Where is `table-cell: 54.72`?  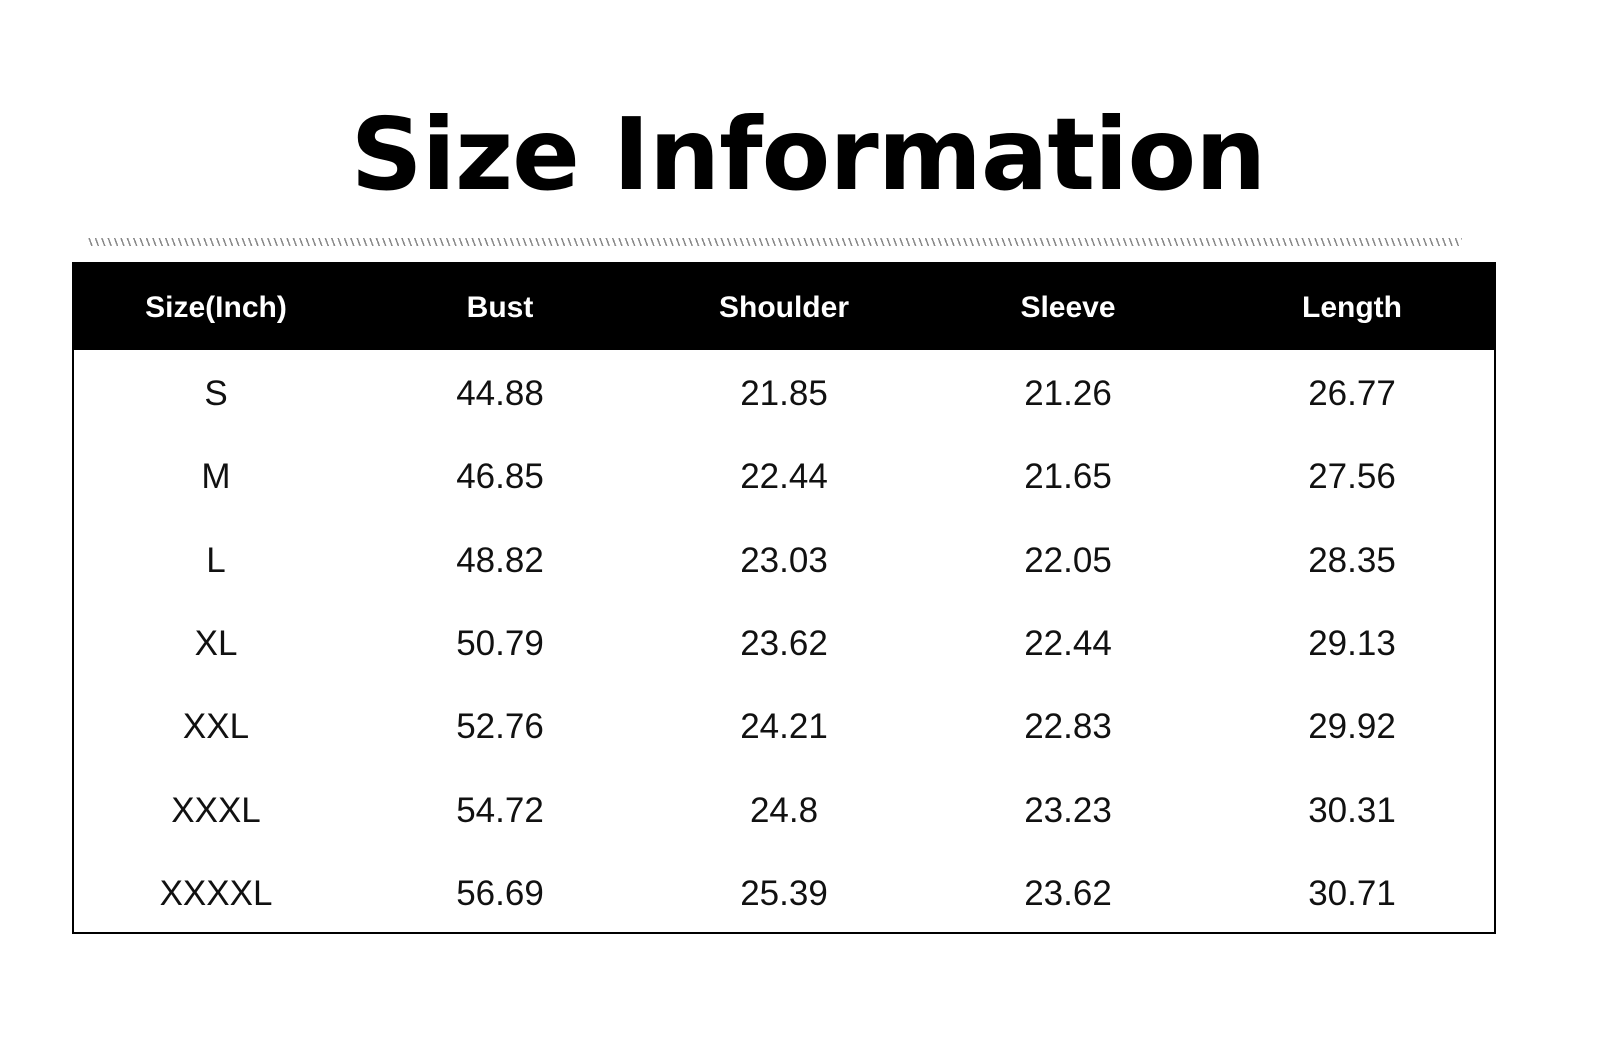 table-cell: 54.72 is located at coordinates (500, 810).